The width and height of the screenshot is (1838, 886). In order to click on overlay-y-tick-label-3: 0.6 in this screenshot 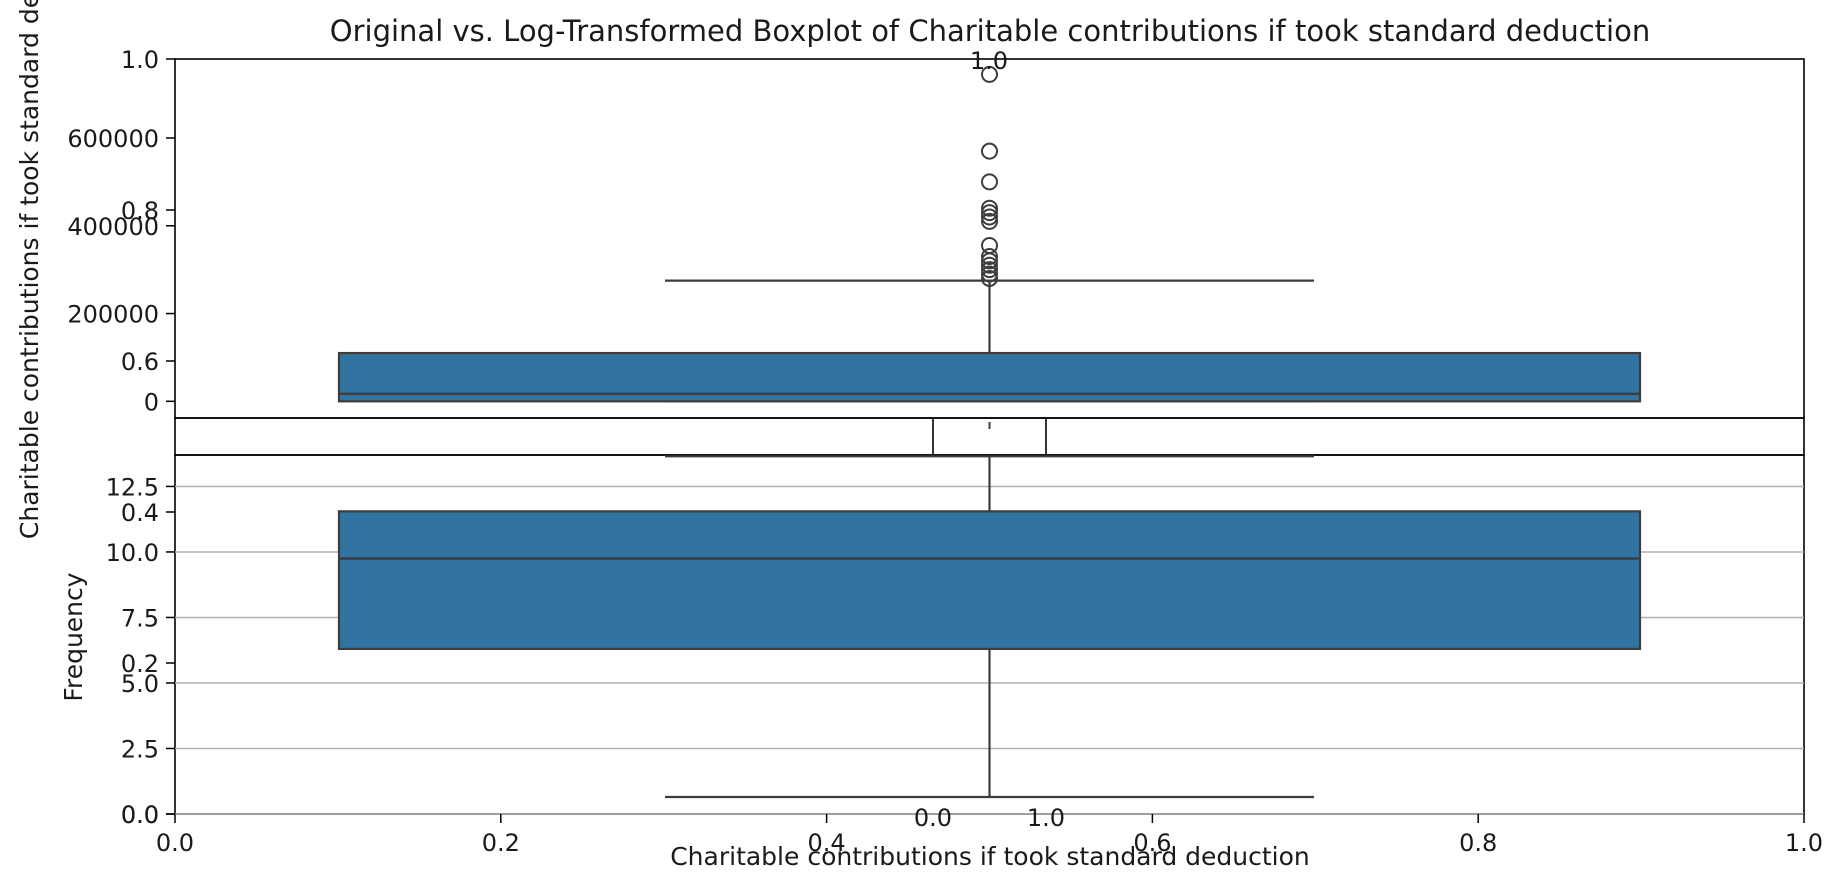, I will do `click(140, 362)`.